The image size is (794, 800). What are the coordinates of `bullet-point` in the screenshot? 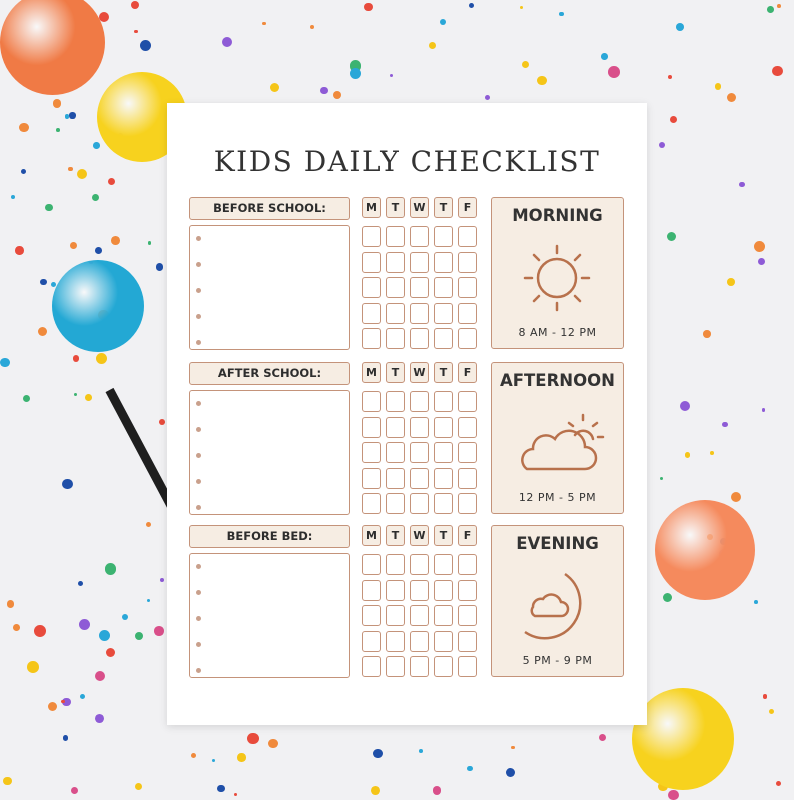 It's located at (198, 592).